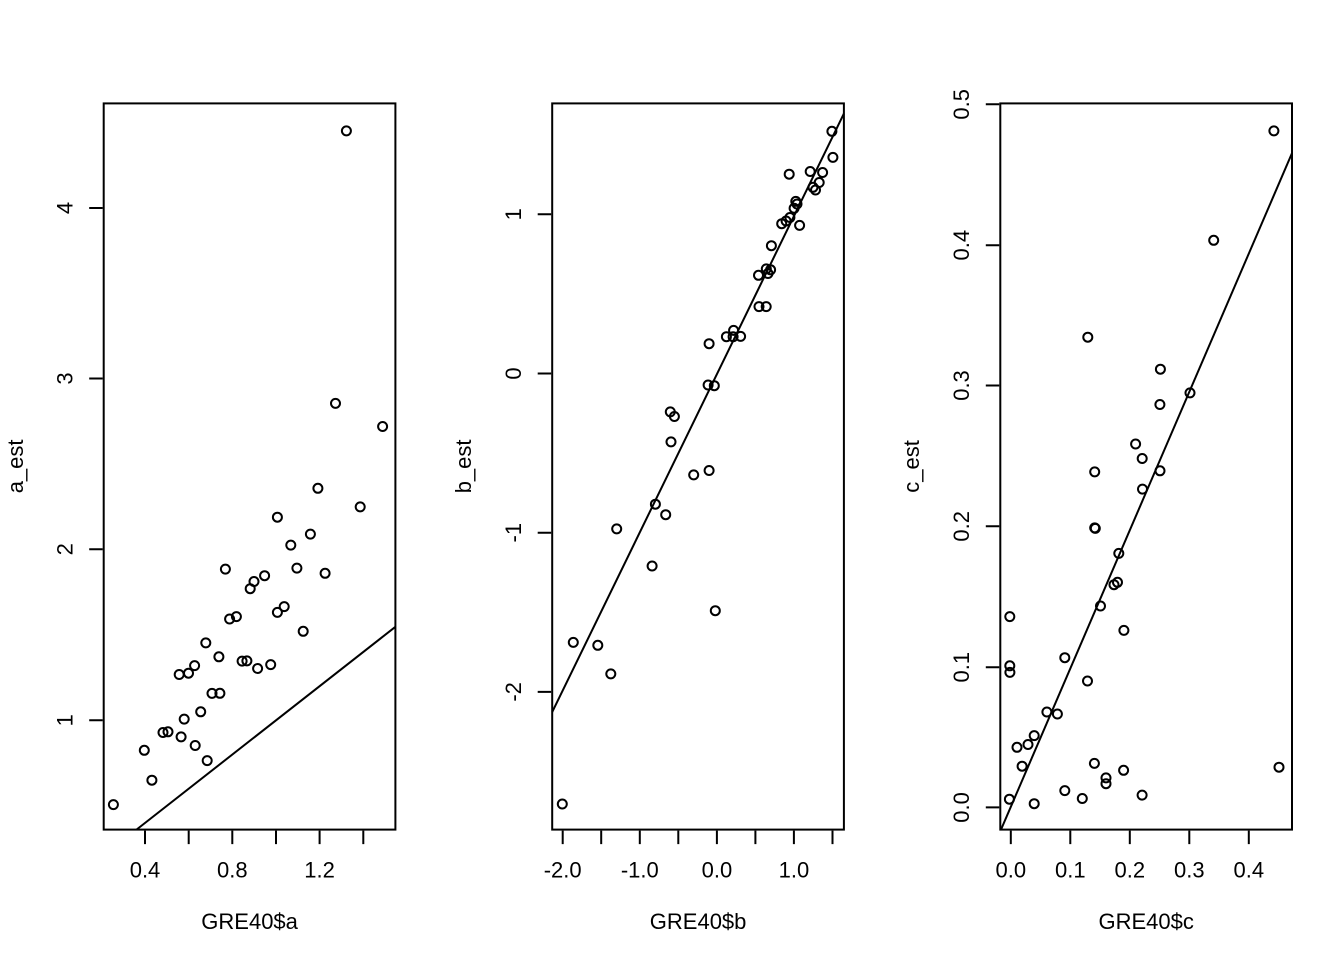 This screenshot has width=1344, height=960. I want to click on svg-text: b_est, so click(463, 466).